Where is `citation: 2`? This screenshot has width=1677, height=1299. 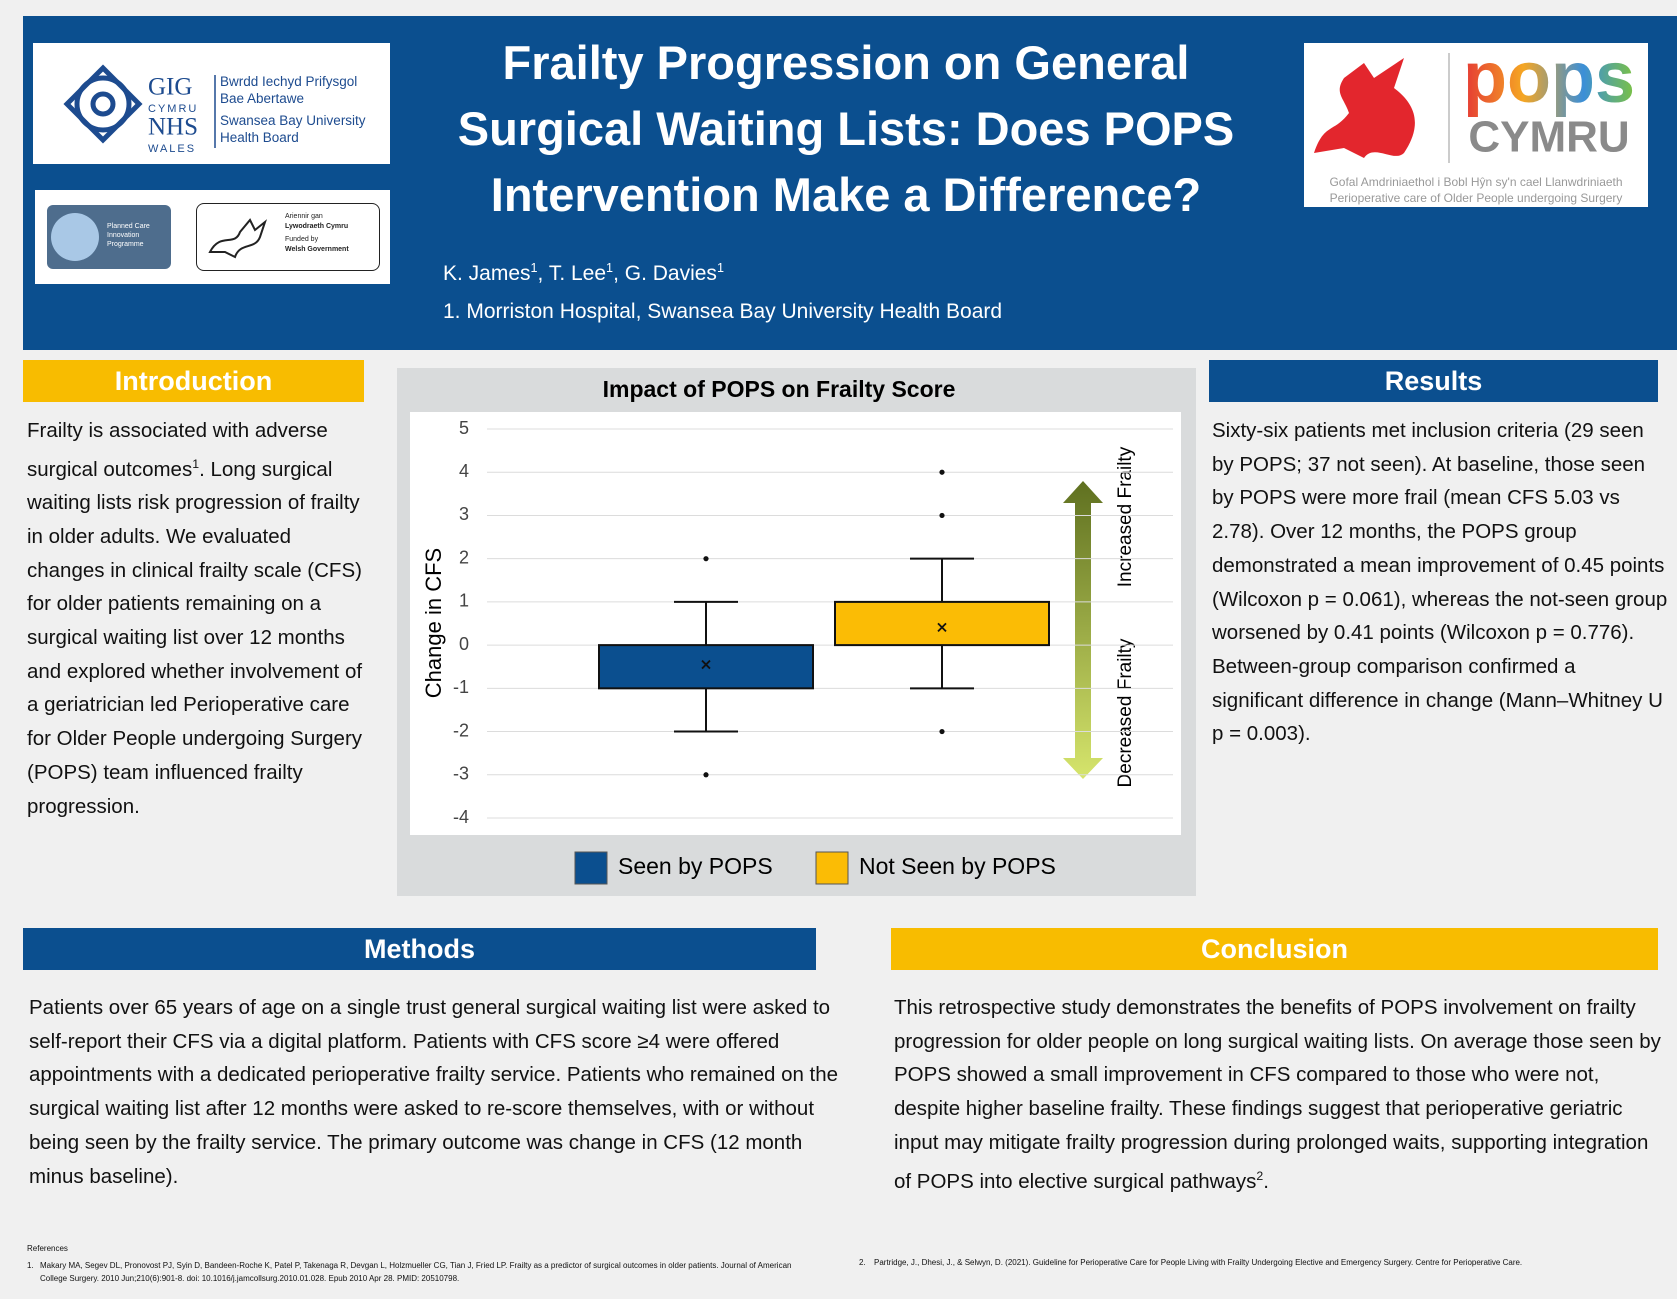 citation: 2 is located at coordinates (1260, 1175).